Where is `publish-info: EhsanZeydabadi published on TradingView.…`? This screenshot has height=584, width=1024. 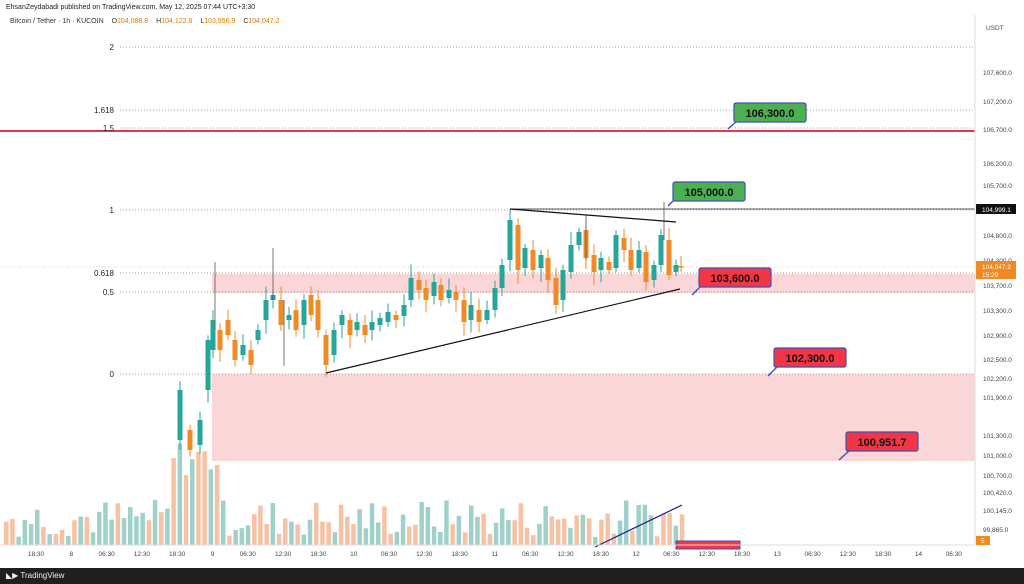
publish-info: EhsanZeydabadi published on TradingView.… is located at coordinates (131, 7).